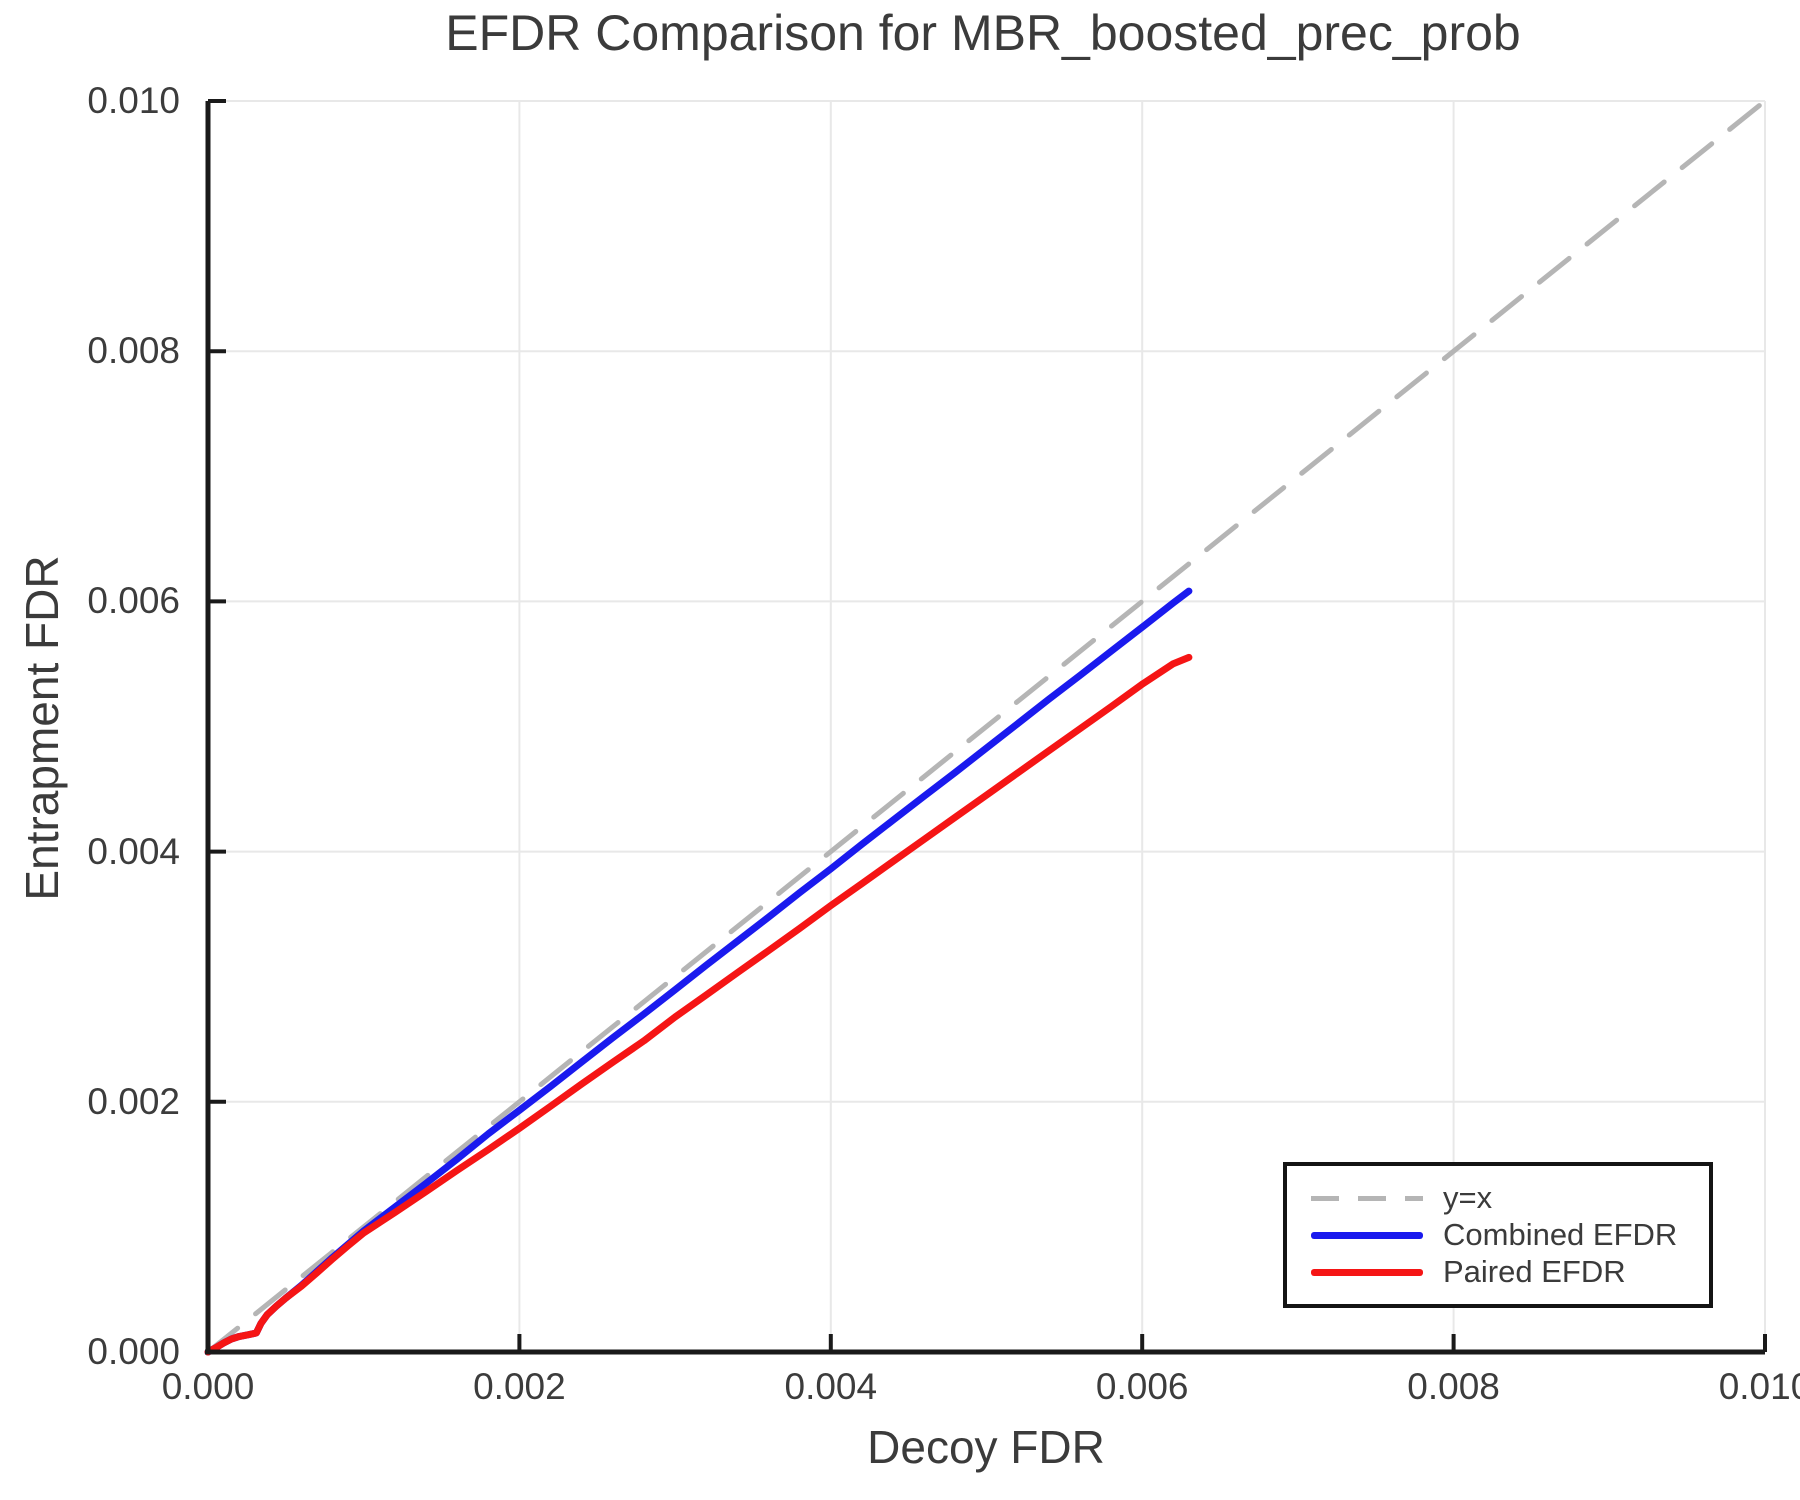 This screenshot has height=1500, width=1800. What do you see at coordinates (42, 728) in the screenshot?
I see `y-axis-label: Entrapment FDR` at bounding box center [42, 728].